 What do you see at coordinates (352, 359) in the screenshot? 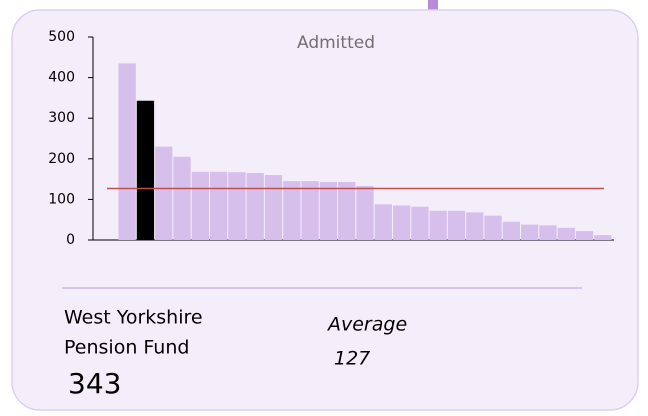
I see `average-value: 127` at bounding box center [352, 359].